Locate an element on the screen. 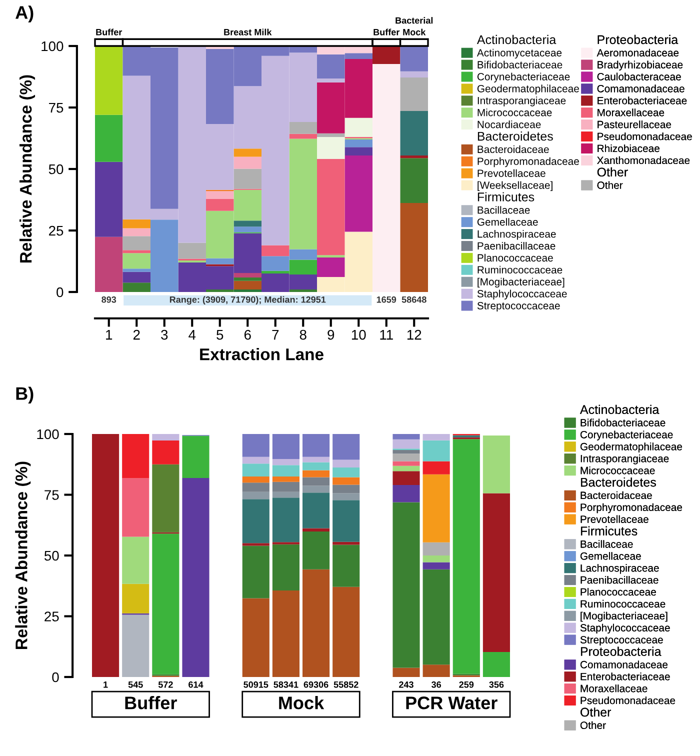  x-tick-label: 1 is located at coordinates (109, 335).